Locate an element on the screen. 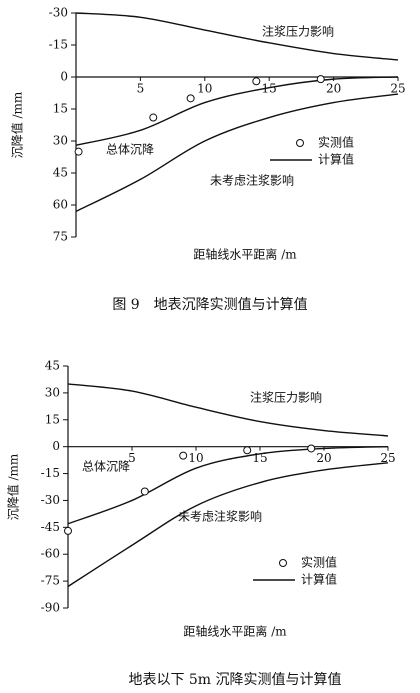 The height and width of the screenshot is (693, 420). y-tick-label: -60 is located at coordinates (50, 554).